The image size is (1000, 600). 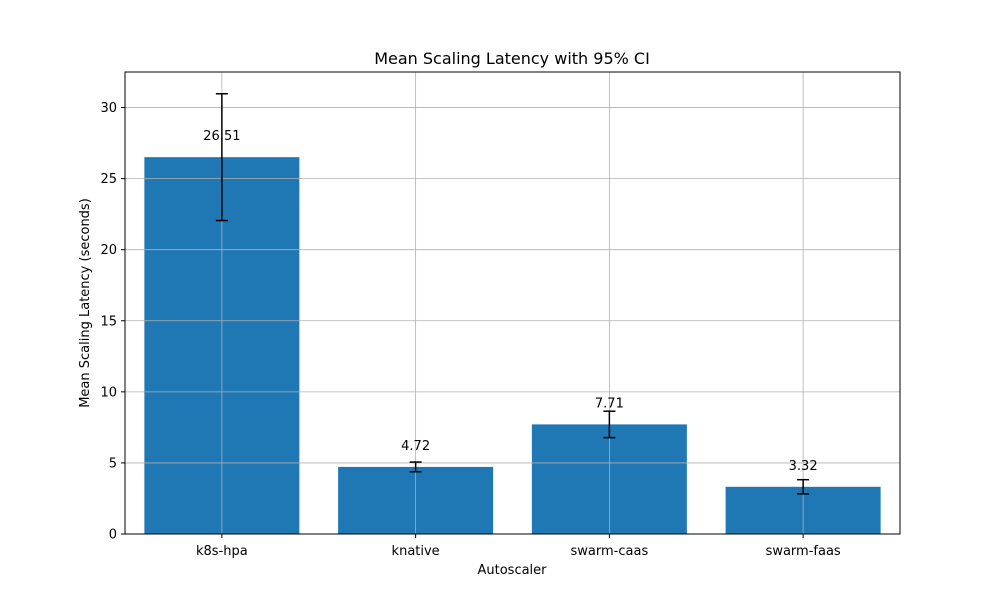 What do you see at coordinates (108, 108) in the screenshot?
I see `y-tick-label: 30` at bounding box center [108, 108].